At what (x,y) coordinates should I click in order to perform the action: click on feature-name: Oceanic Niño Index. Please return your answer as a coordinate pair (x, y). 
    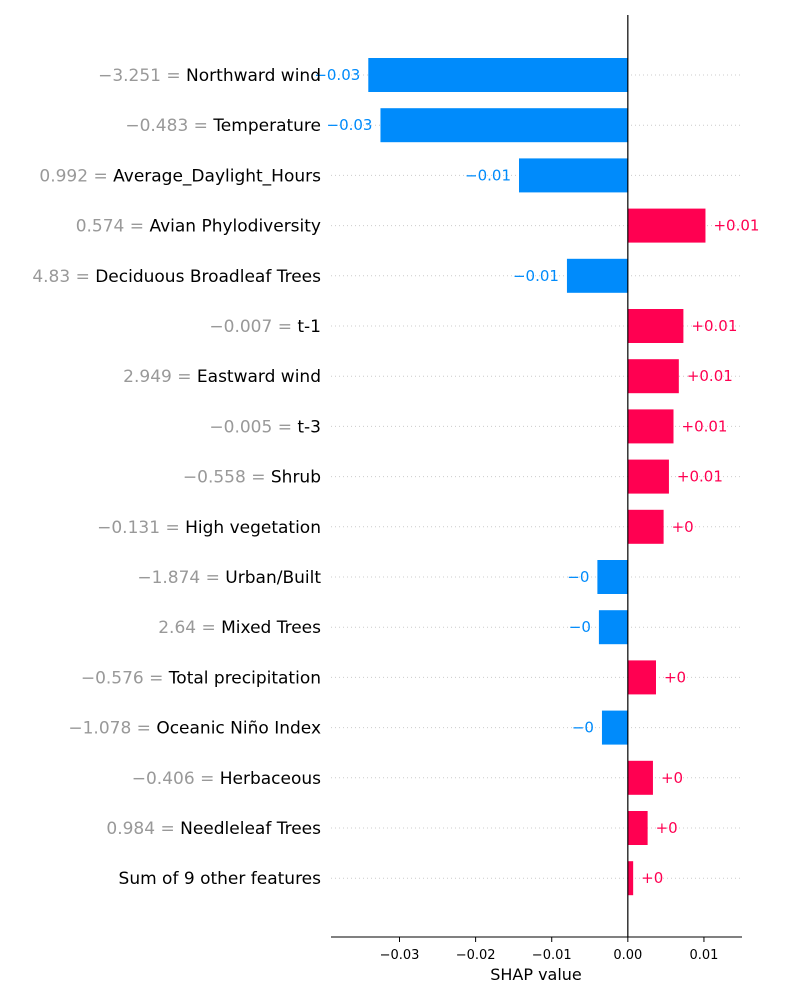
    Looking at the image, I should click on (238, 729).